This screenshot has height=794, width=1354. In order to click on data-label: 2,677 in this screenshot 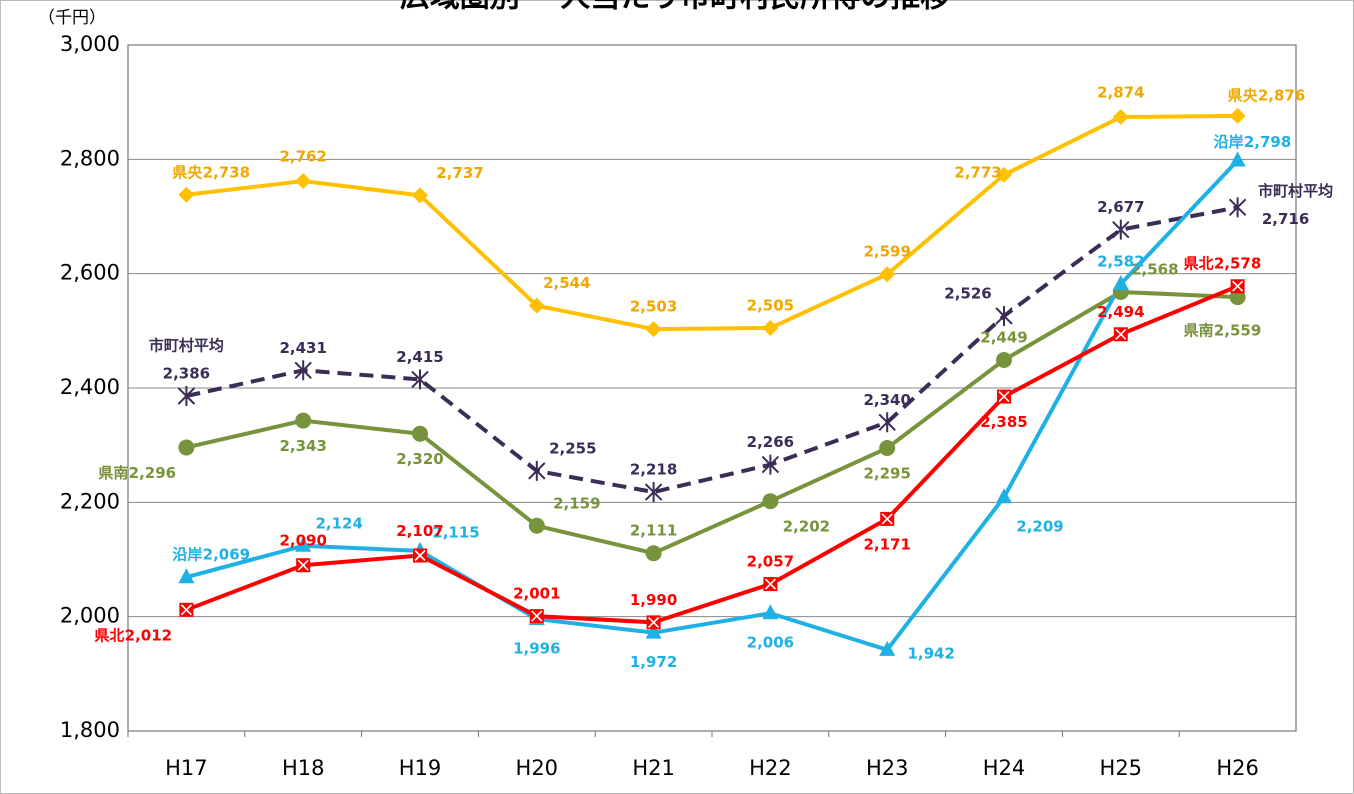, I will do `click(1120, 207)`.